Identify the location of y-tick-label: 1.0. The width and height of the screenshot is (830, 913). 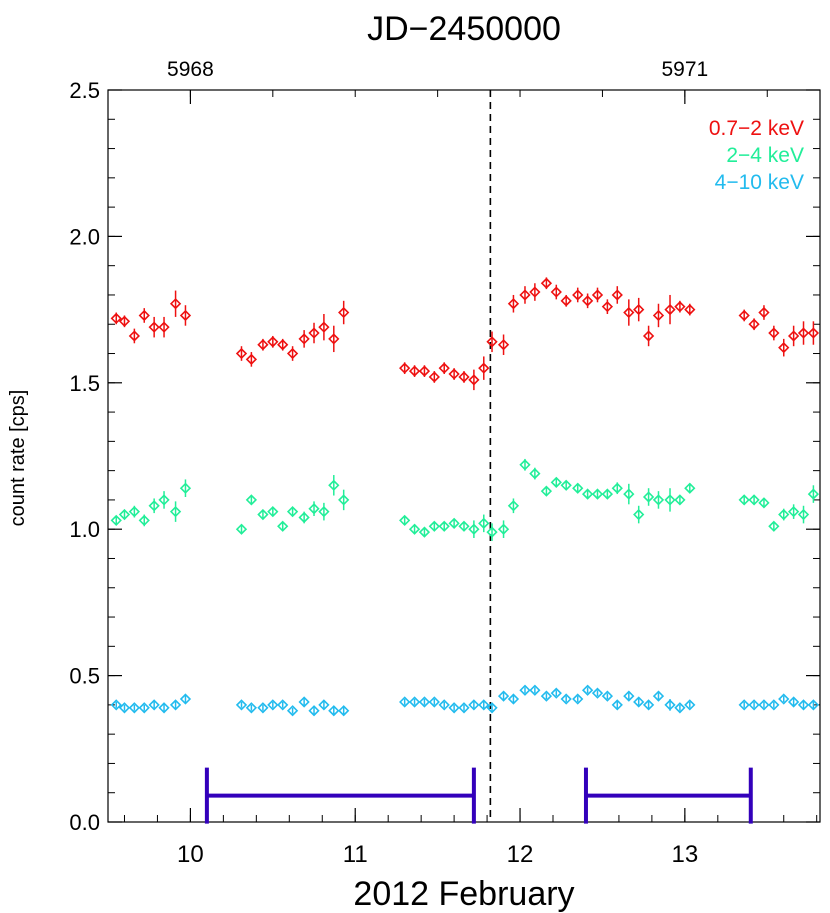
(84, 529).